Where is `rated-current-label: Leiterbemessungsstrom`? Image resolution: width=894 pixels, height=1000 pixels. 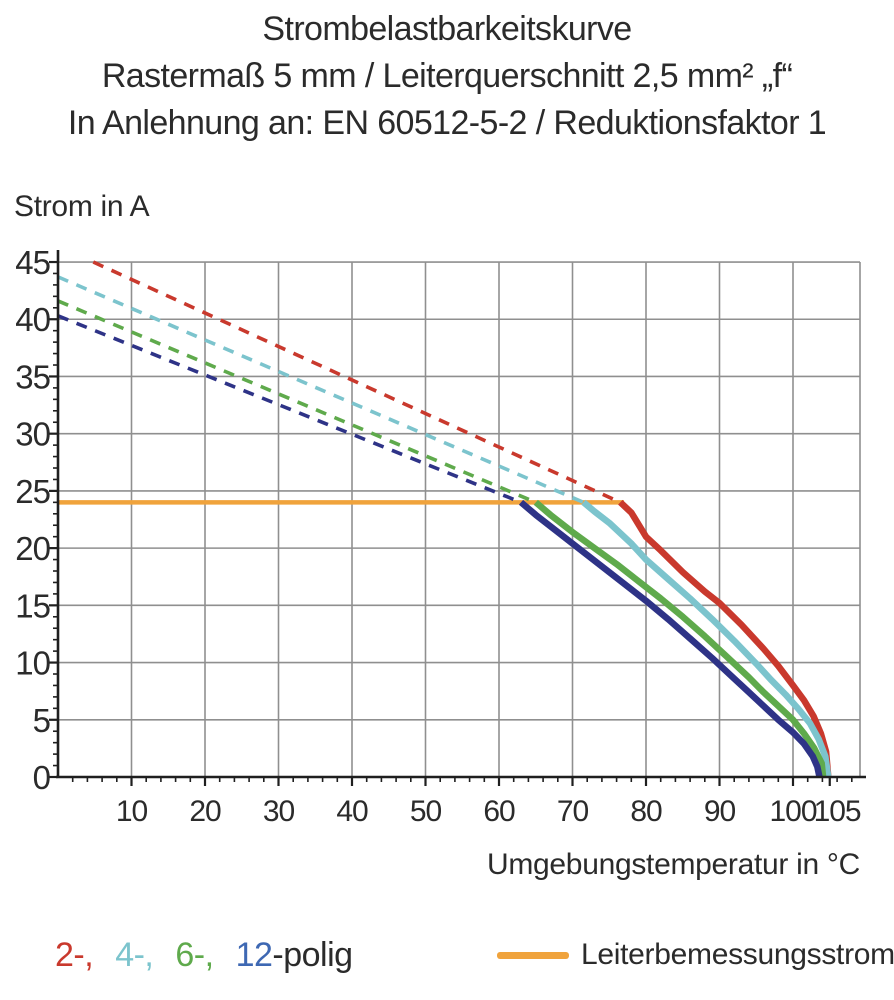 rated-current-label: Leiterbemessungsstrom is located at coordinates (737, 954).